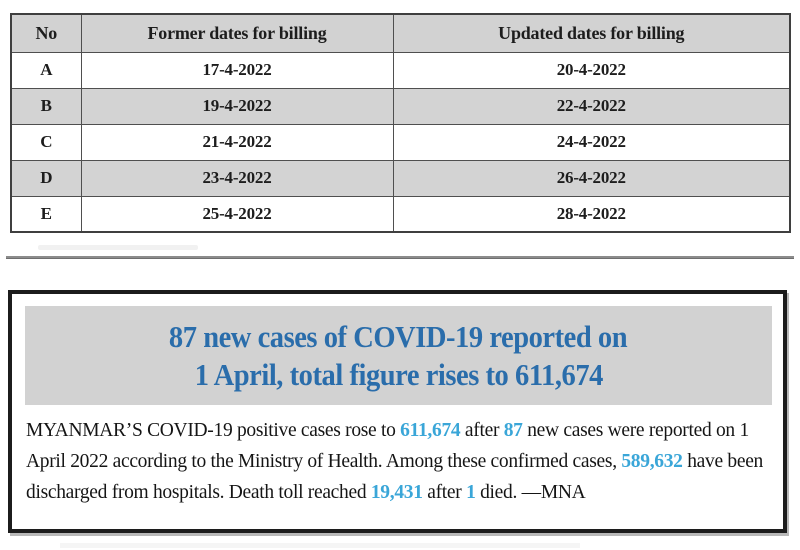  Describe the element at coordinates (46, 178) in the screenshot. I see `table-cell-no: D` at that location.